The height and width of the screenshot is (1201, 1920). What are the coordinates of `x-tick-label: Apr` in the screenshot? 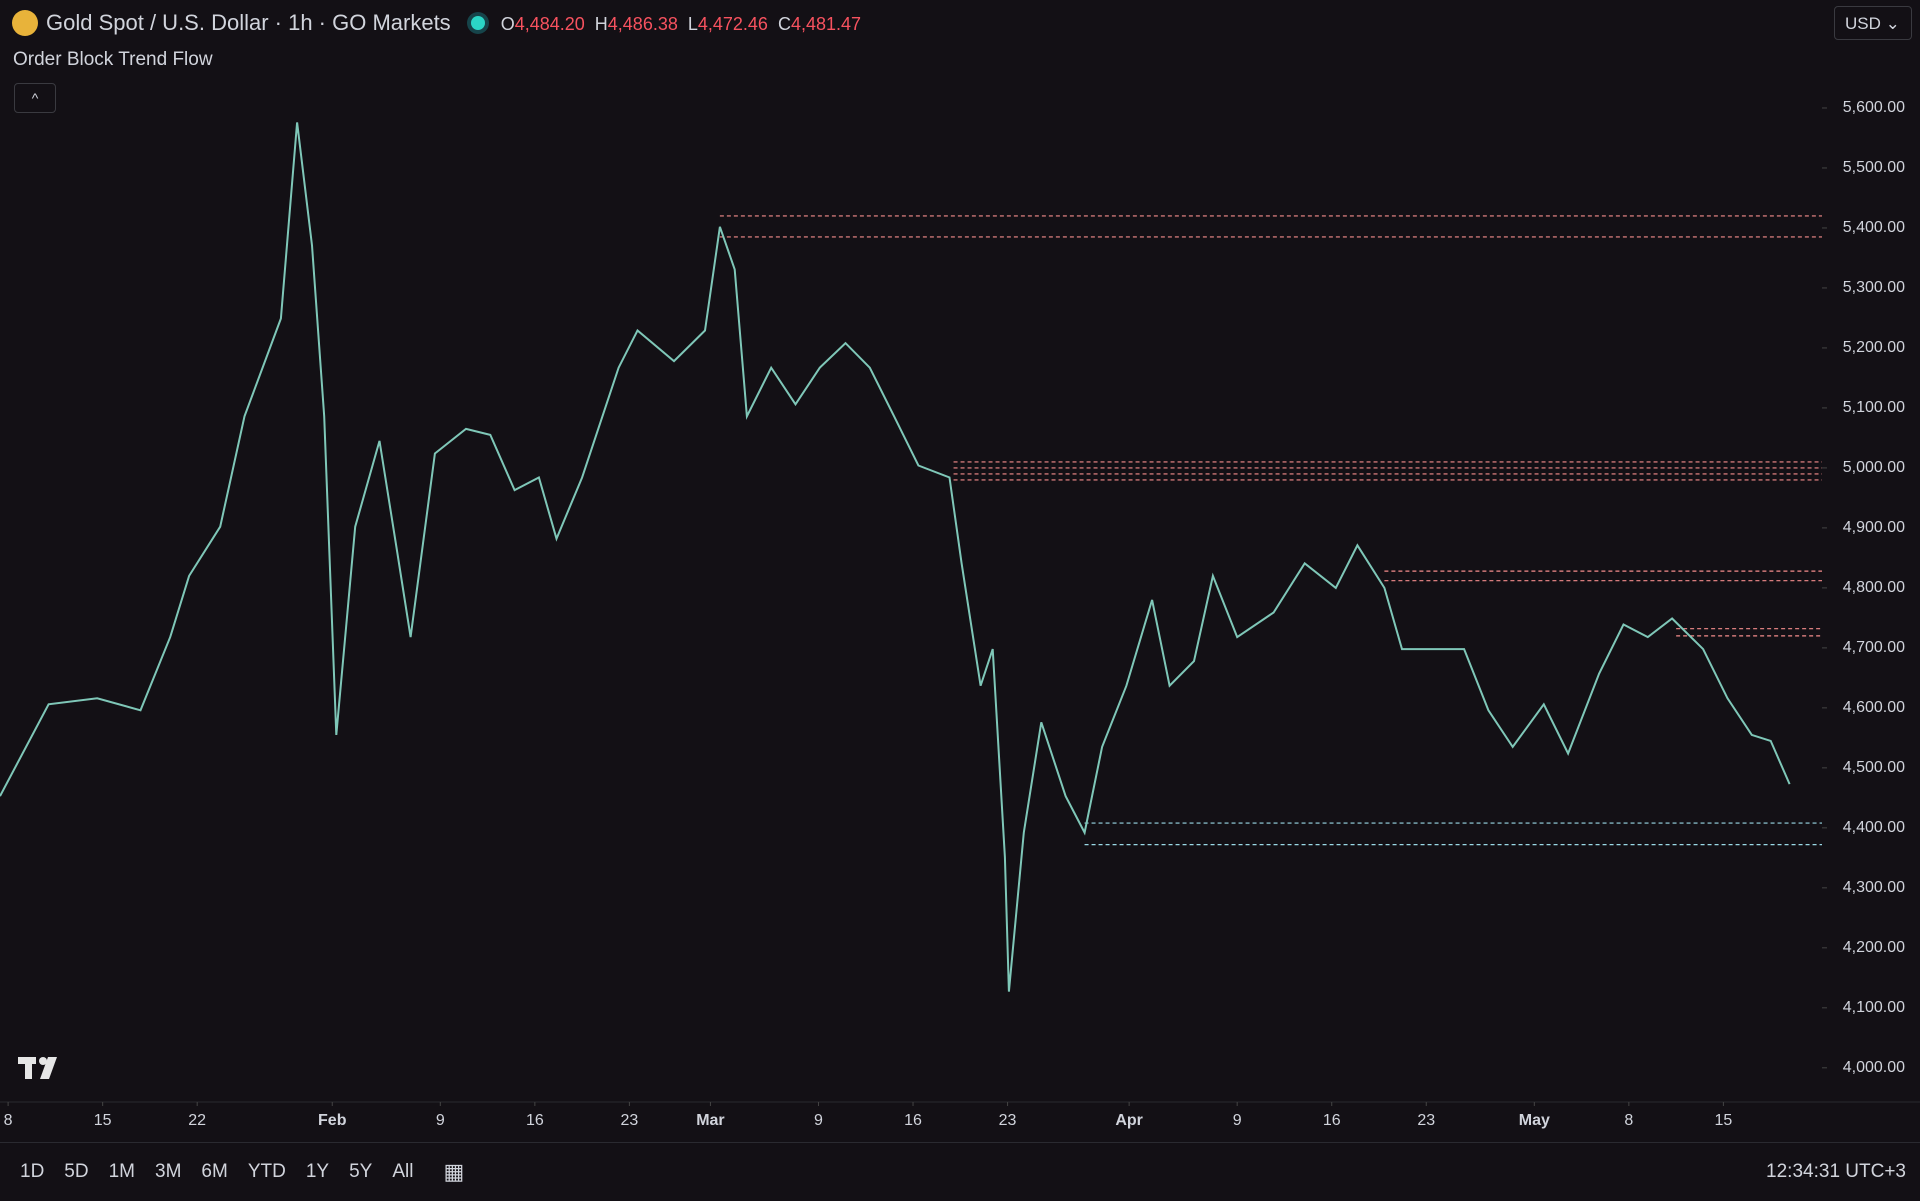 It's located at (1129, 1120).